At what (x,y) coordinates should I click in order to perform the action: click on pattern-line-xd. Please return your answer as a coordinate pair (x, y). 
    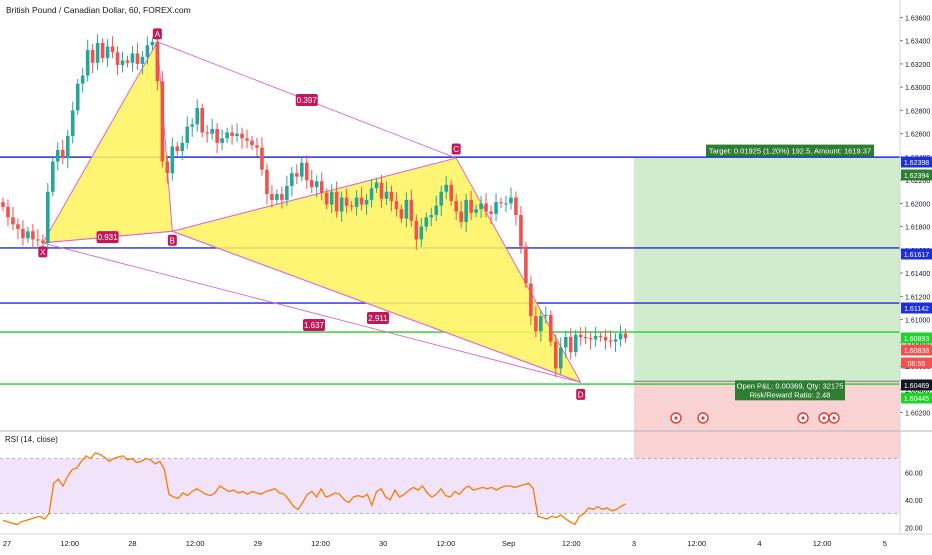
    Looking at the image, I should click on (311, 312).